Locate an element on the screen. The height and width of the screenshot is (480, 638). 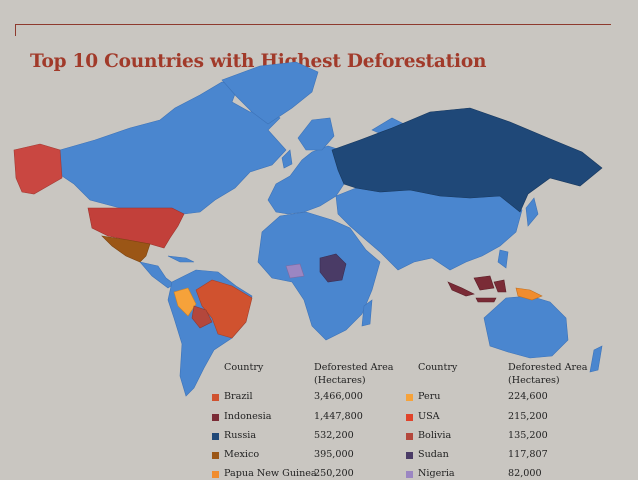
legend-country-left-4: Papua New Guinea is located at coordinates (270, 473).